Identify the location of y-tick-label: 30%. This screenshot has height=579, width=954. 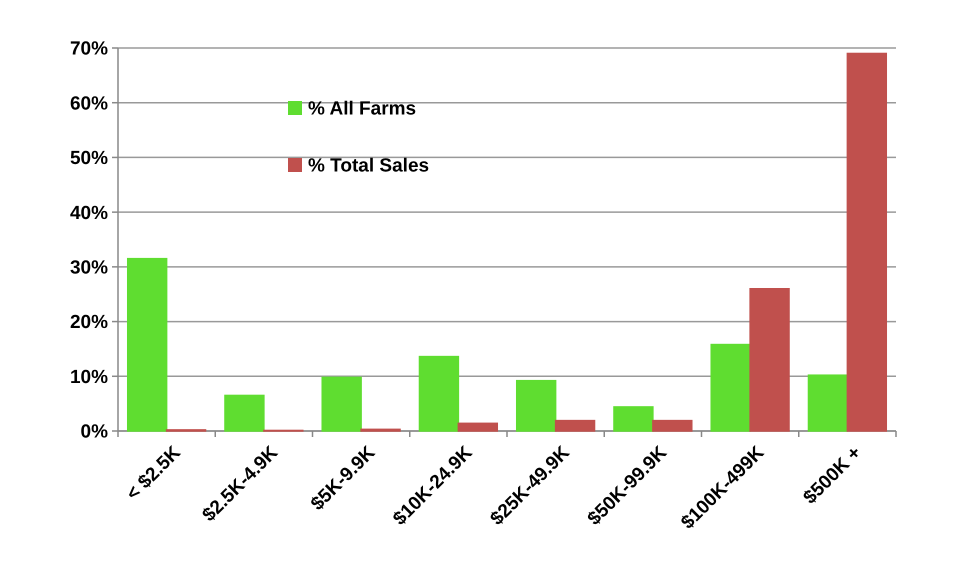
(89, 268).